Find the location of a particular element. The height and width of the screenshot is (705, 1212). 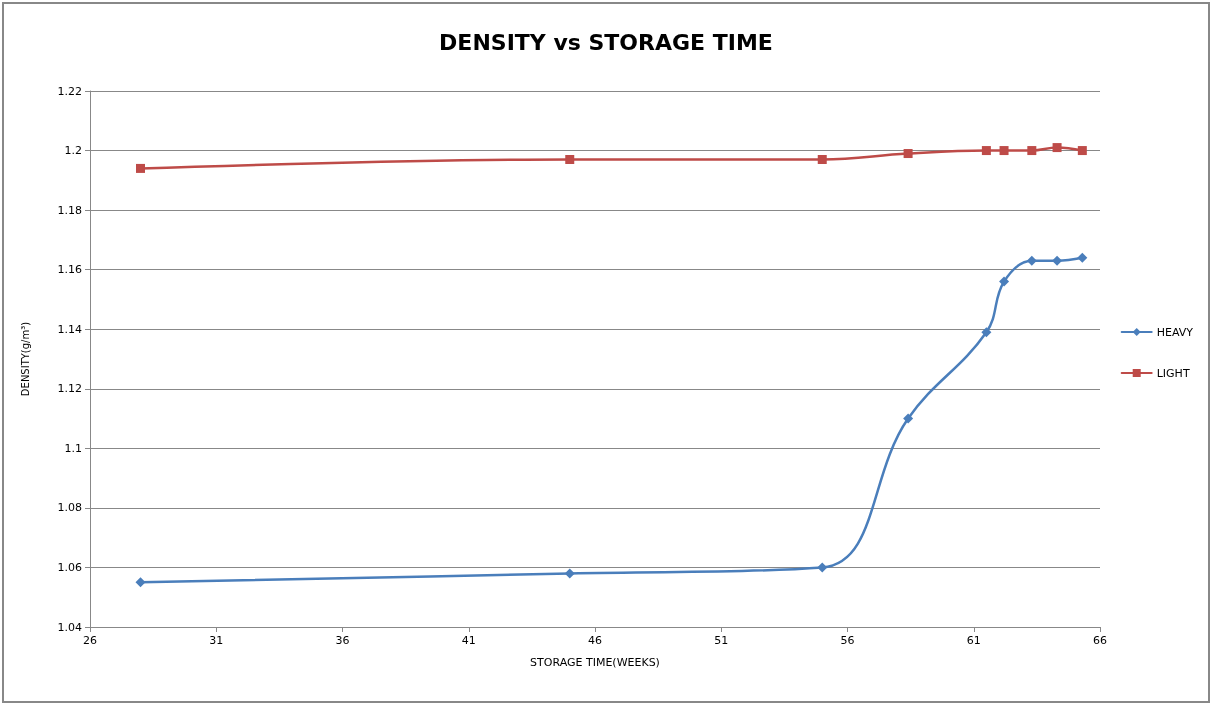

x-tick-label: 36 is located at coordinates (342, 640).